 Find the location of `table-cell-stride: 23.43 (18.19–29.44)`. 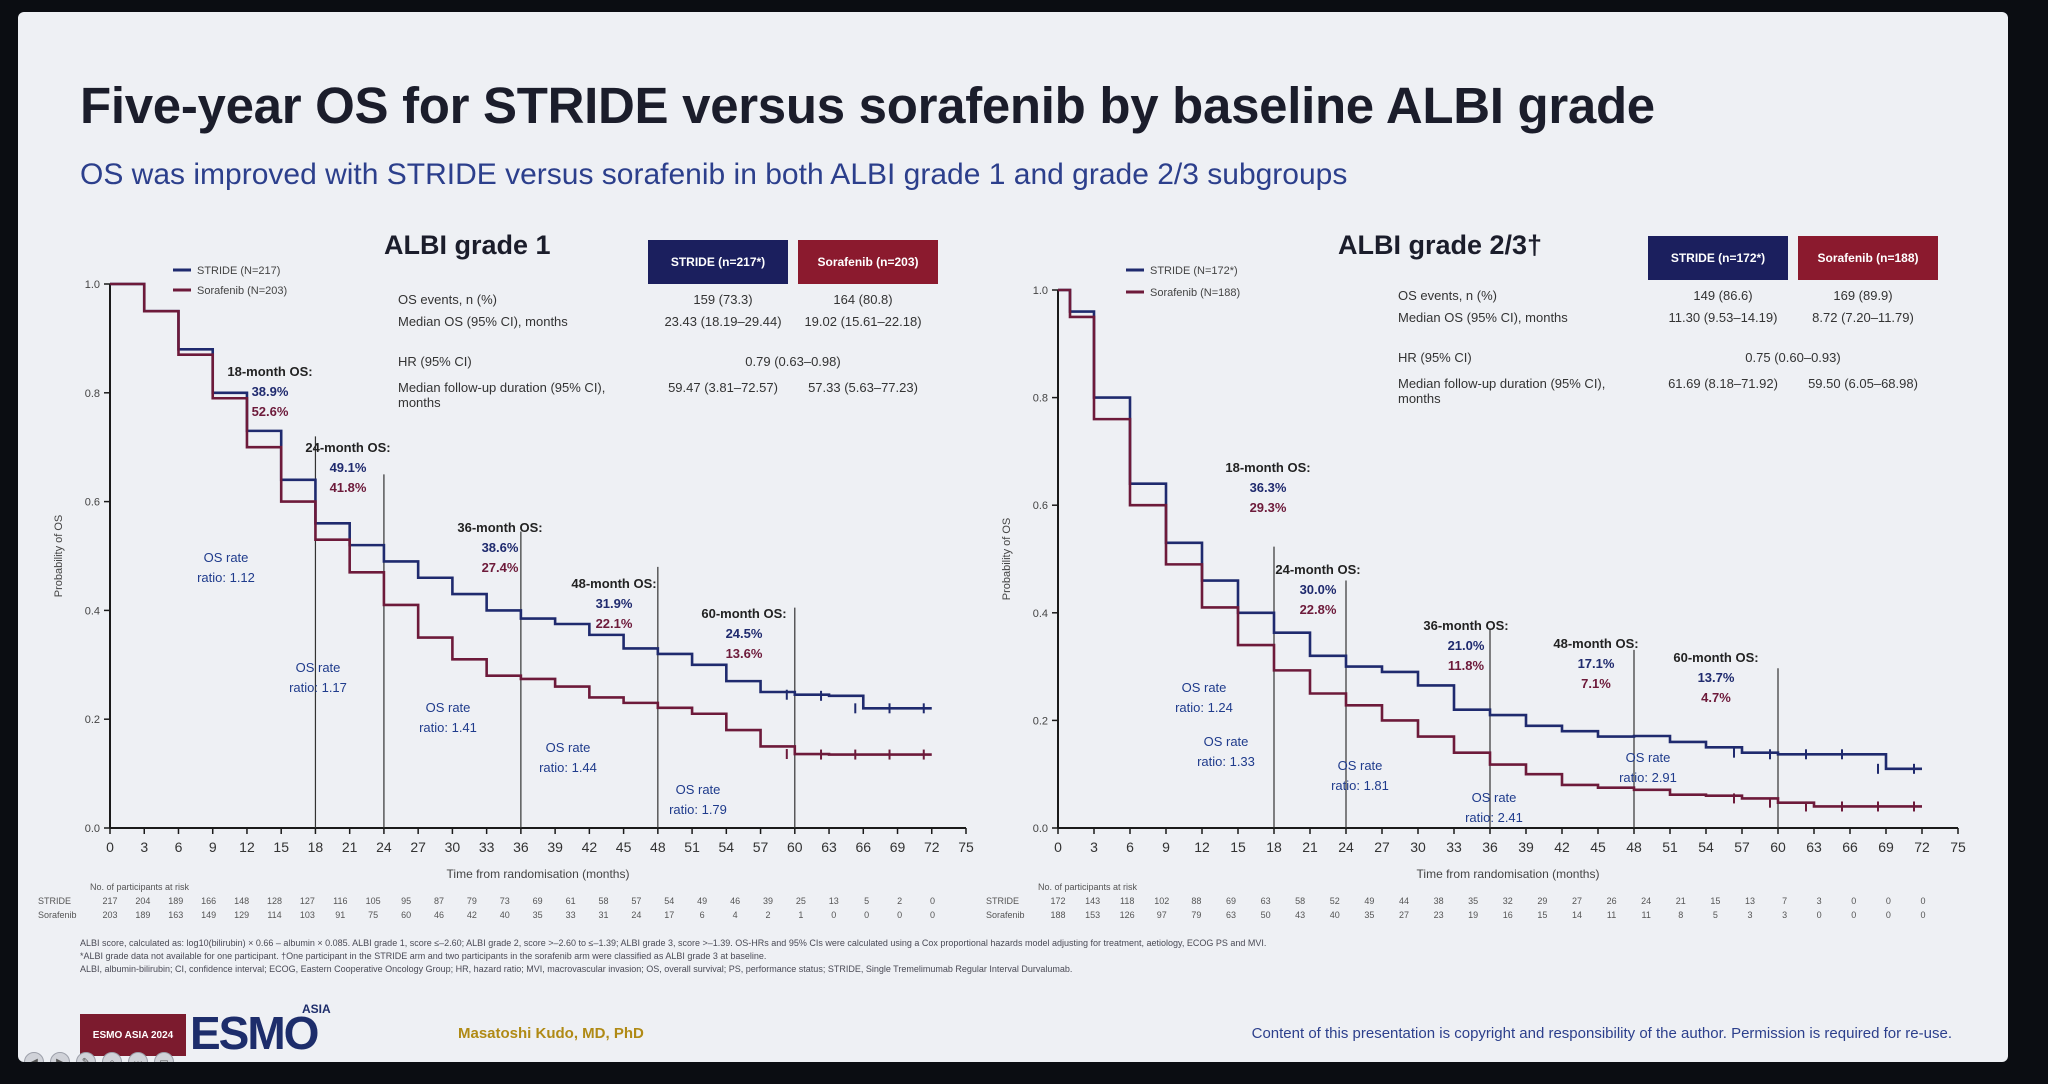

table-cell-stride: 23.43 (18.19–29.44) is located at coordinates (723, 321).